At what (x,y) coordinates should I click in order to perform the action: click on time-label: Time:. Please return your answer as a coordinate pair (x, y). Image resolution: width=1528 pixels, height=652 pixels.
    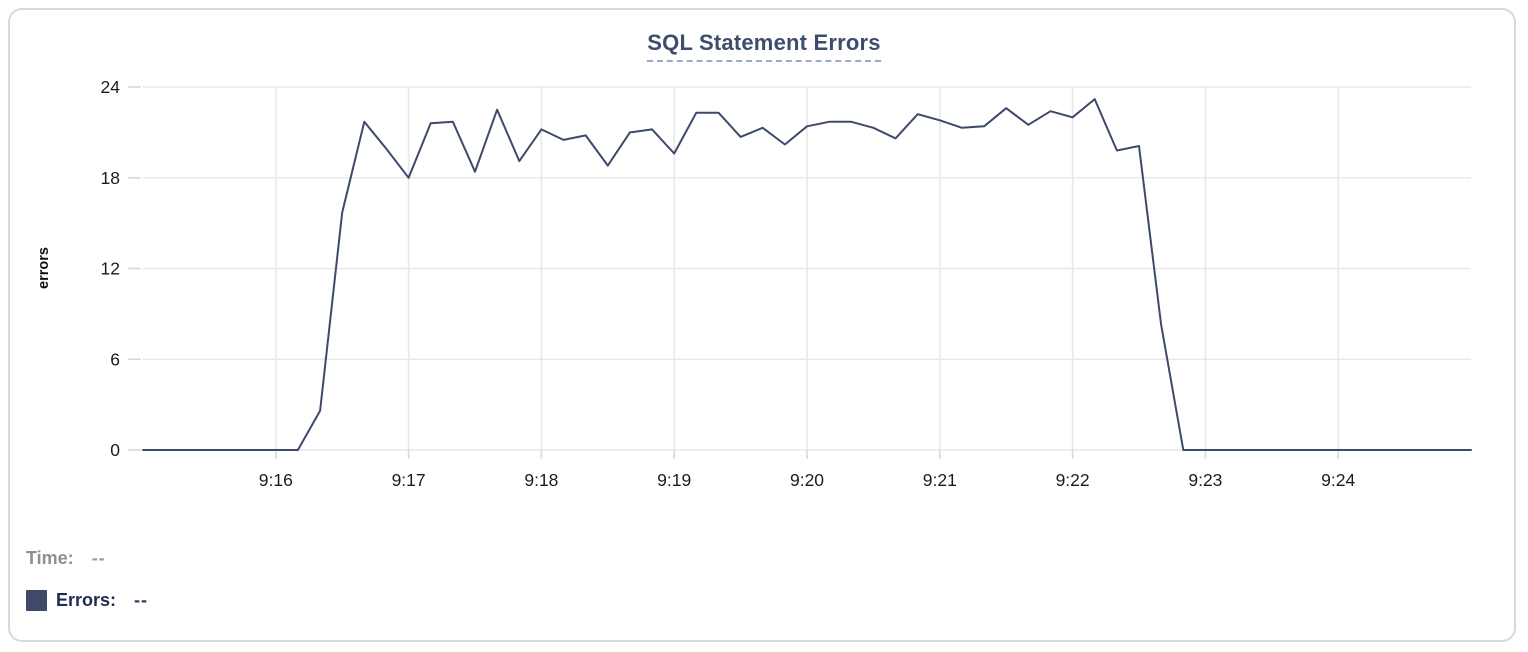
    Looking at the image, I should click on (50, 557).